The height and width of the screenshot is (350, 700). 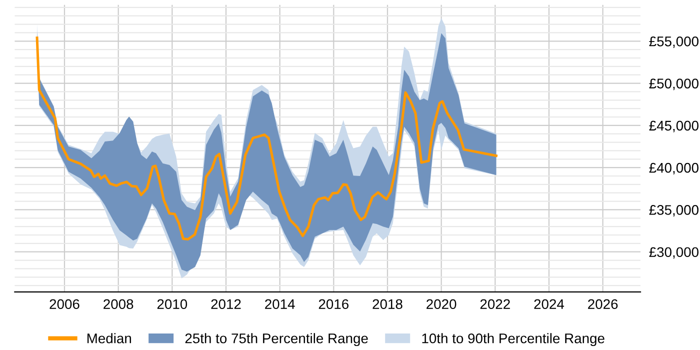 What do you see at coordinates (333, 304) in the screenshot?
I see `x-tick-label: 2016` at bounding box center [333, 304].